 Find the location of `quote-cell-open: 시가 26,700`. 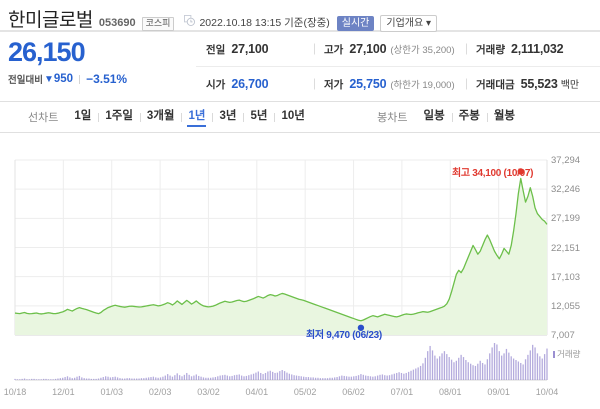

quote-cell-open: 시가 26,700 is located at coordinates (255, 84).